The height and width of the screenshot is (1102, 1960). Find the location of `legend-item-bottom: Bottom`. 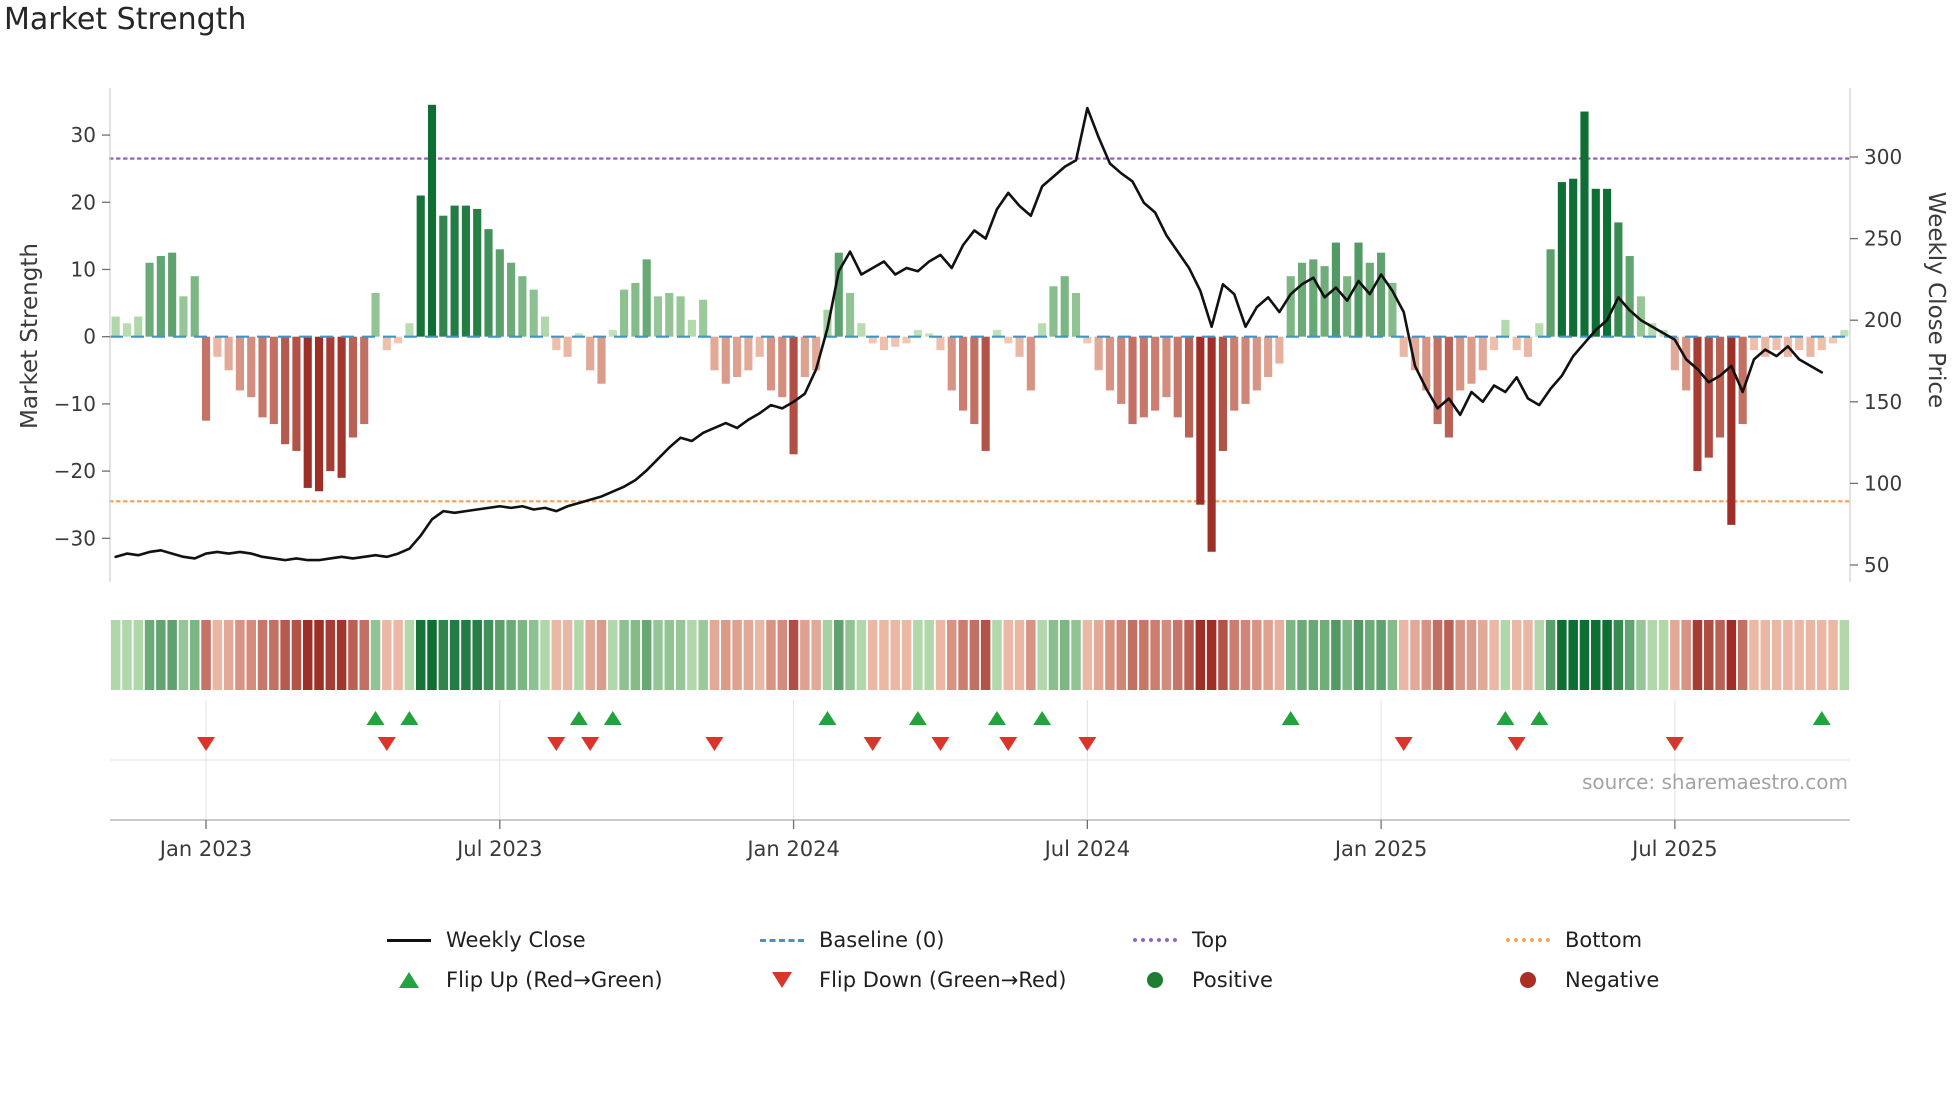

legend-item-bottom: Bottom is located at coordinates (1691, 940).